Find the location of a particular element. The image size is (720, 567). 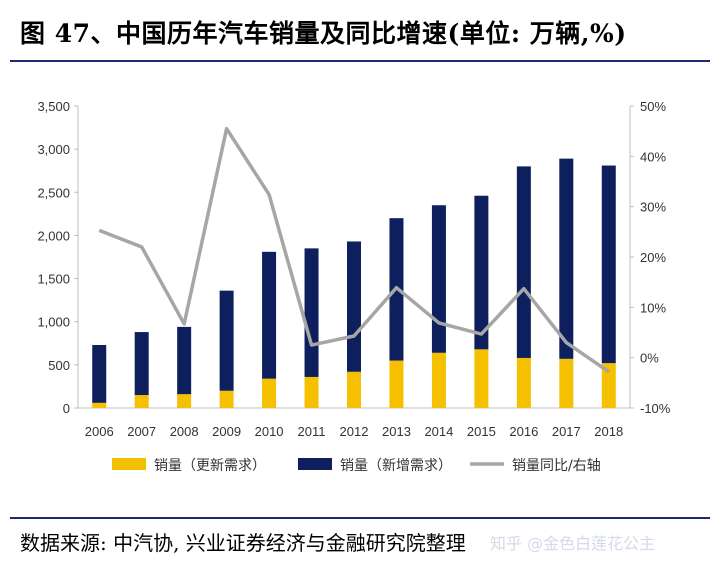

y-right-tick-label: 40% is located at coordinates (653, 156).